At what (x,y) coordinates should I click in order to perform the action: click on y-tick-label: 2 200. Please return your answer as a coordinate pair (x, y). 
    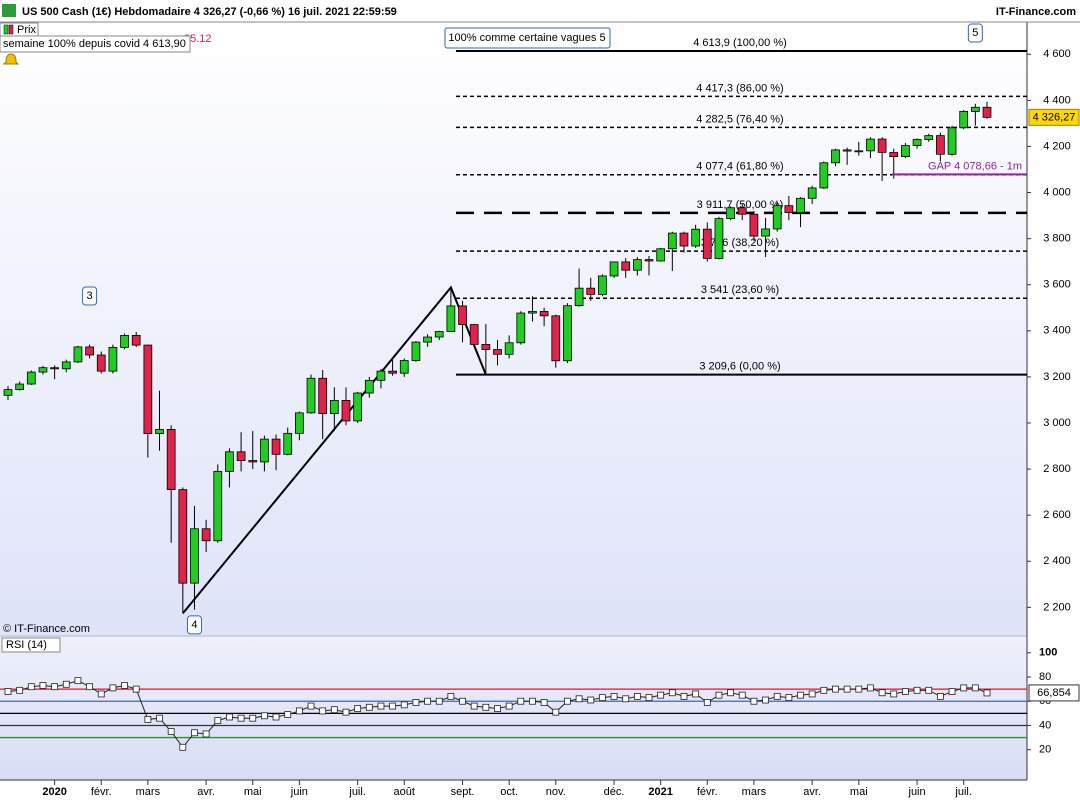
    Looking at the image, I should click on (1057, 607).